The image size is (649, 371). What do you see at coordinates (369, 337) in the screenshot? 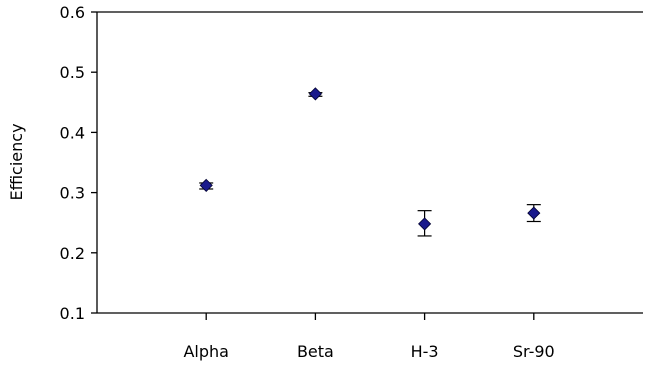
I see `x-ticks: Alpha Beta H-3 Sr-90` at bounding box center [369, 337].